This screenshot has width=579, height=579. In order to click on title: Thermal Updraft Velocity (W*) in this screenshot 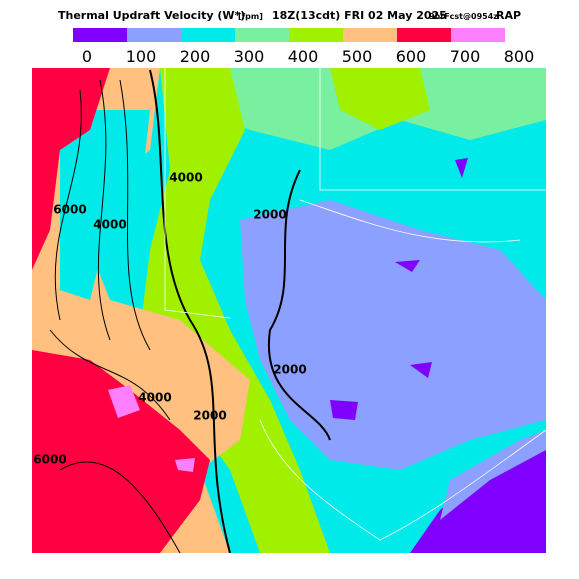, I will do `click(151, 15)`.